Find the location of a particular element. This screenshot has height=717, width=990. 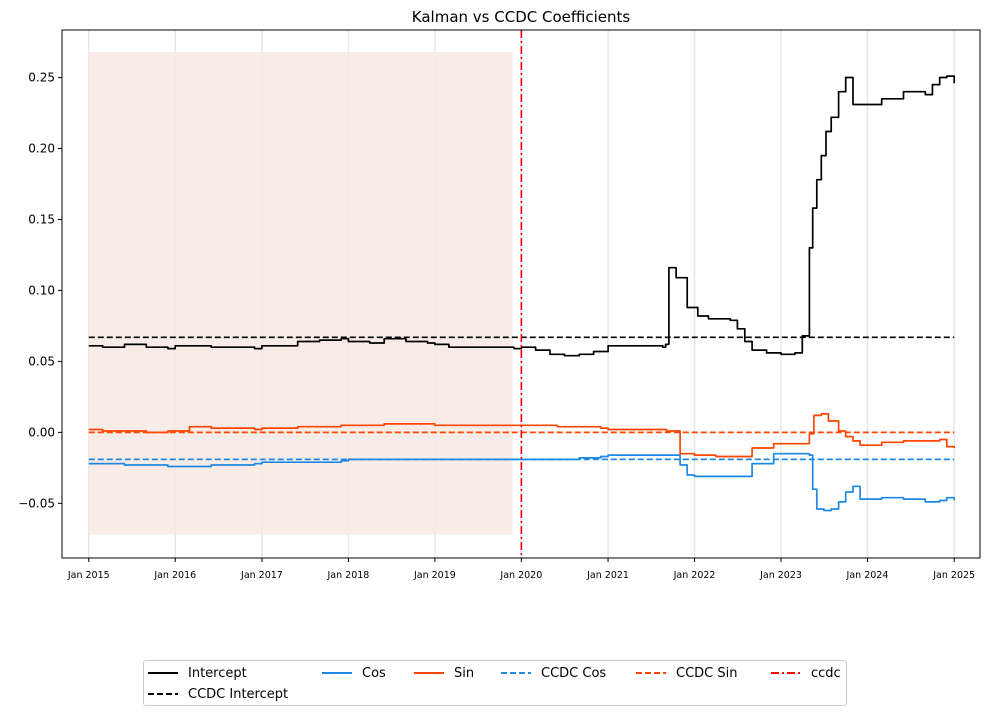

legend-item-intercept: Intercept is located at coordinates (197, 673).